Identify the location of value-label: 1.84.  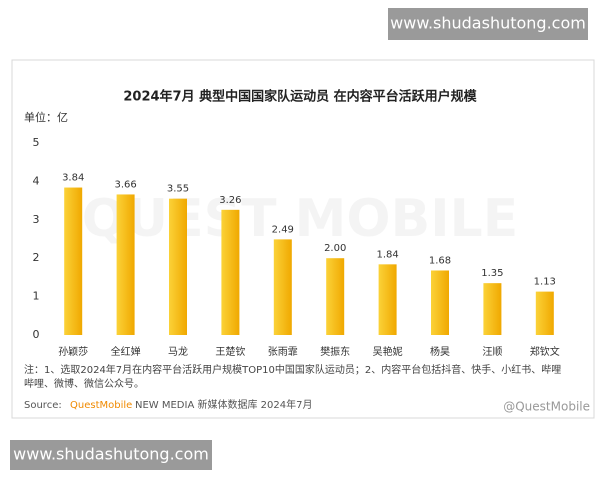
(387, 254).